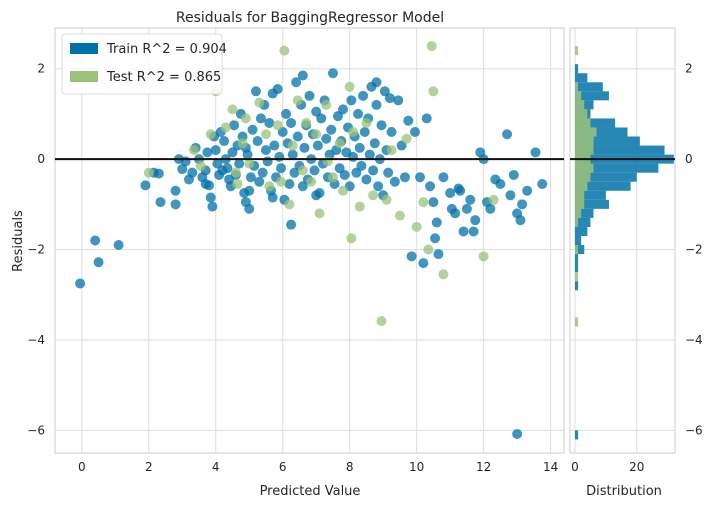 This screenshot has height=507, width=710. I want to click on distribution-y-tick-label: 0, so click(689, 159).